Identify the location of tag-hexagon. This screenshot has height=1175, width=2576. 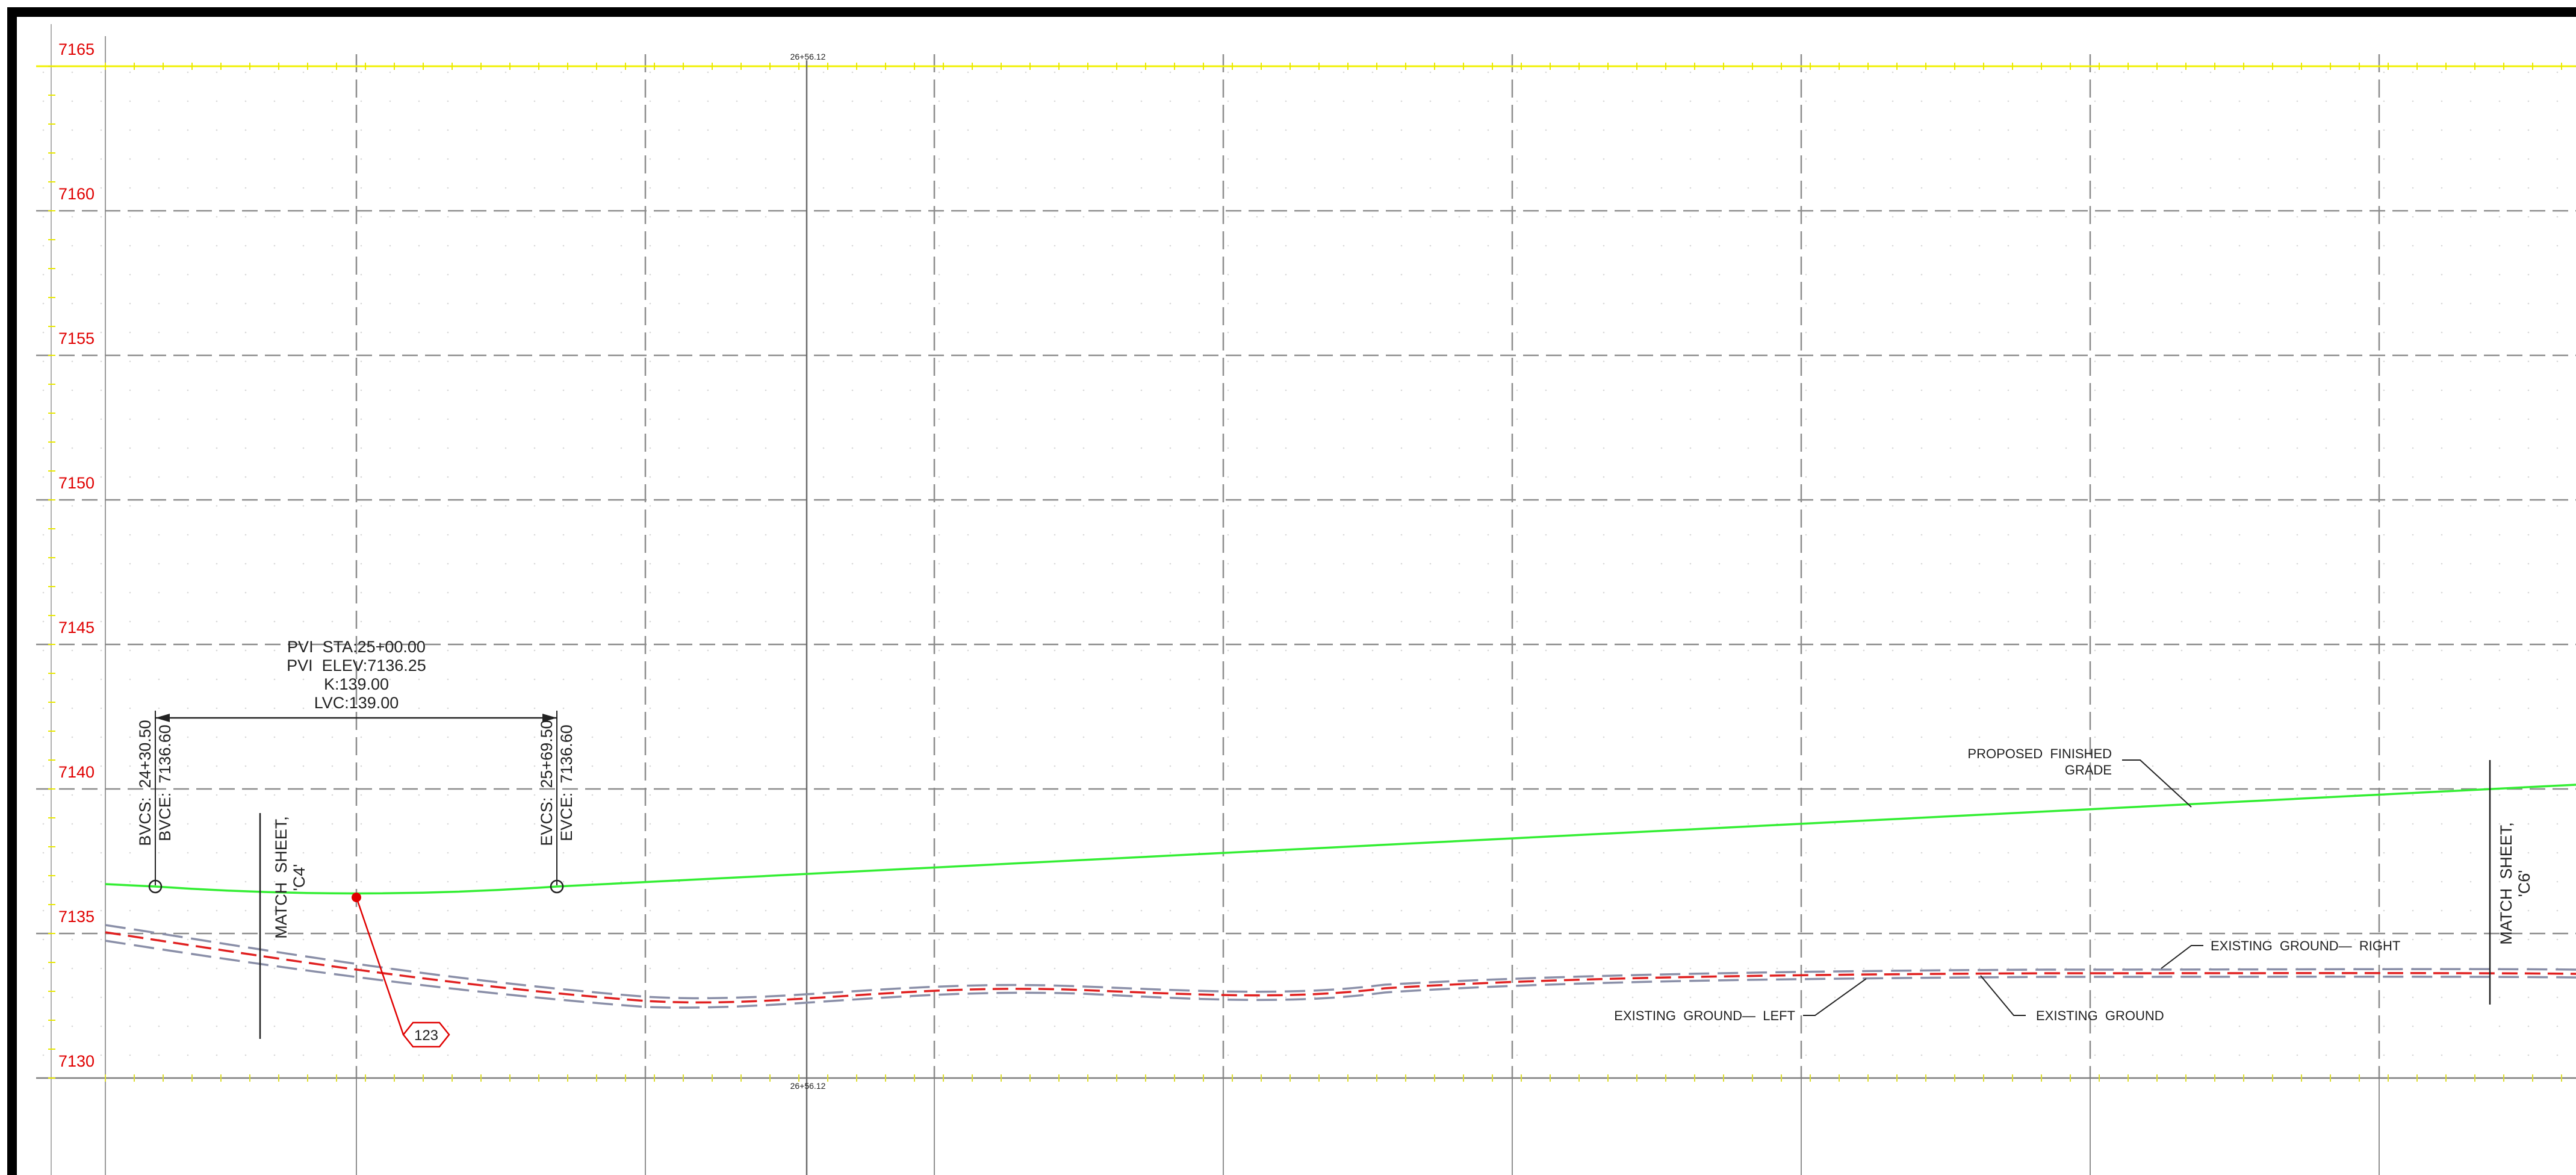
(426, 1034).